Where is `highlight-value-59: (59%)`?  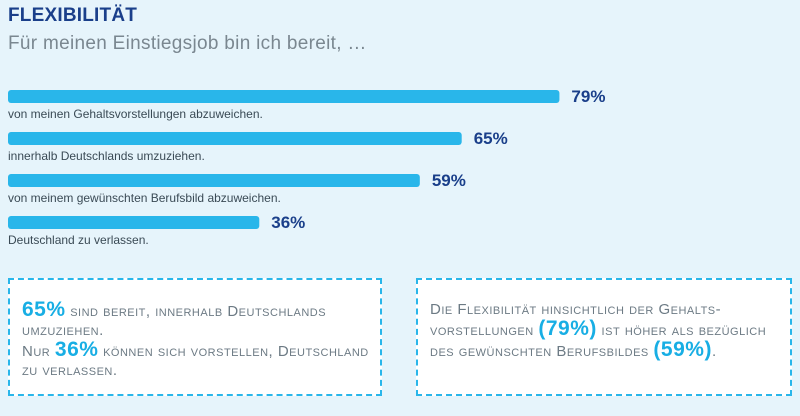 highlight-value-59: (59%) is located at coordinates (682, 349).